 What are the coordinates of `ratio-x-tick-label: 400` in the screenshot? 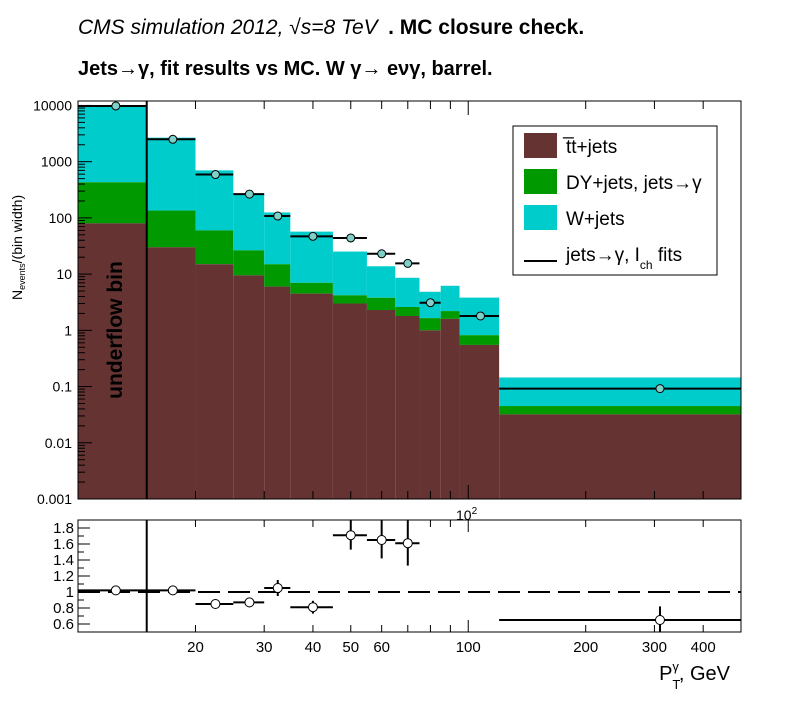 It's located at (703, 647).